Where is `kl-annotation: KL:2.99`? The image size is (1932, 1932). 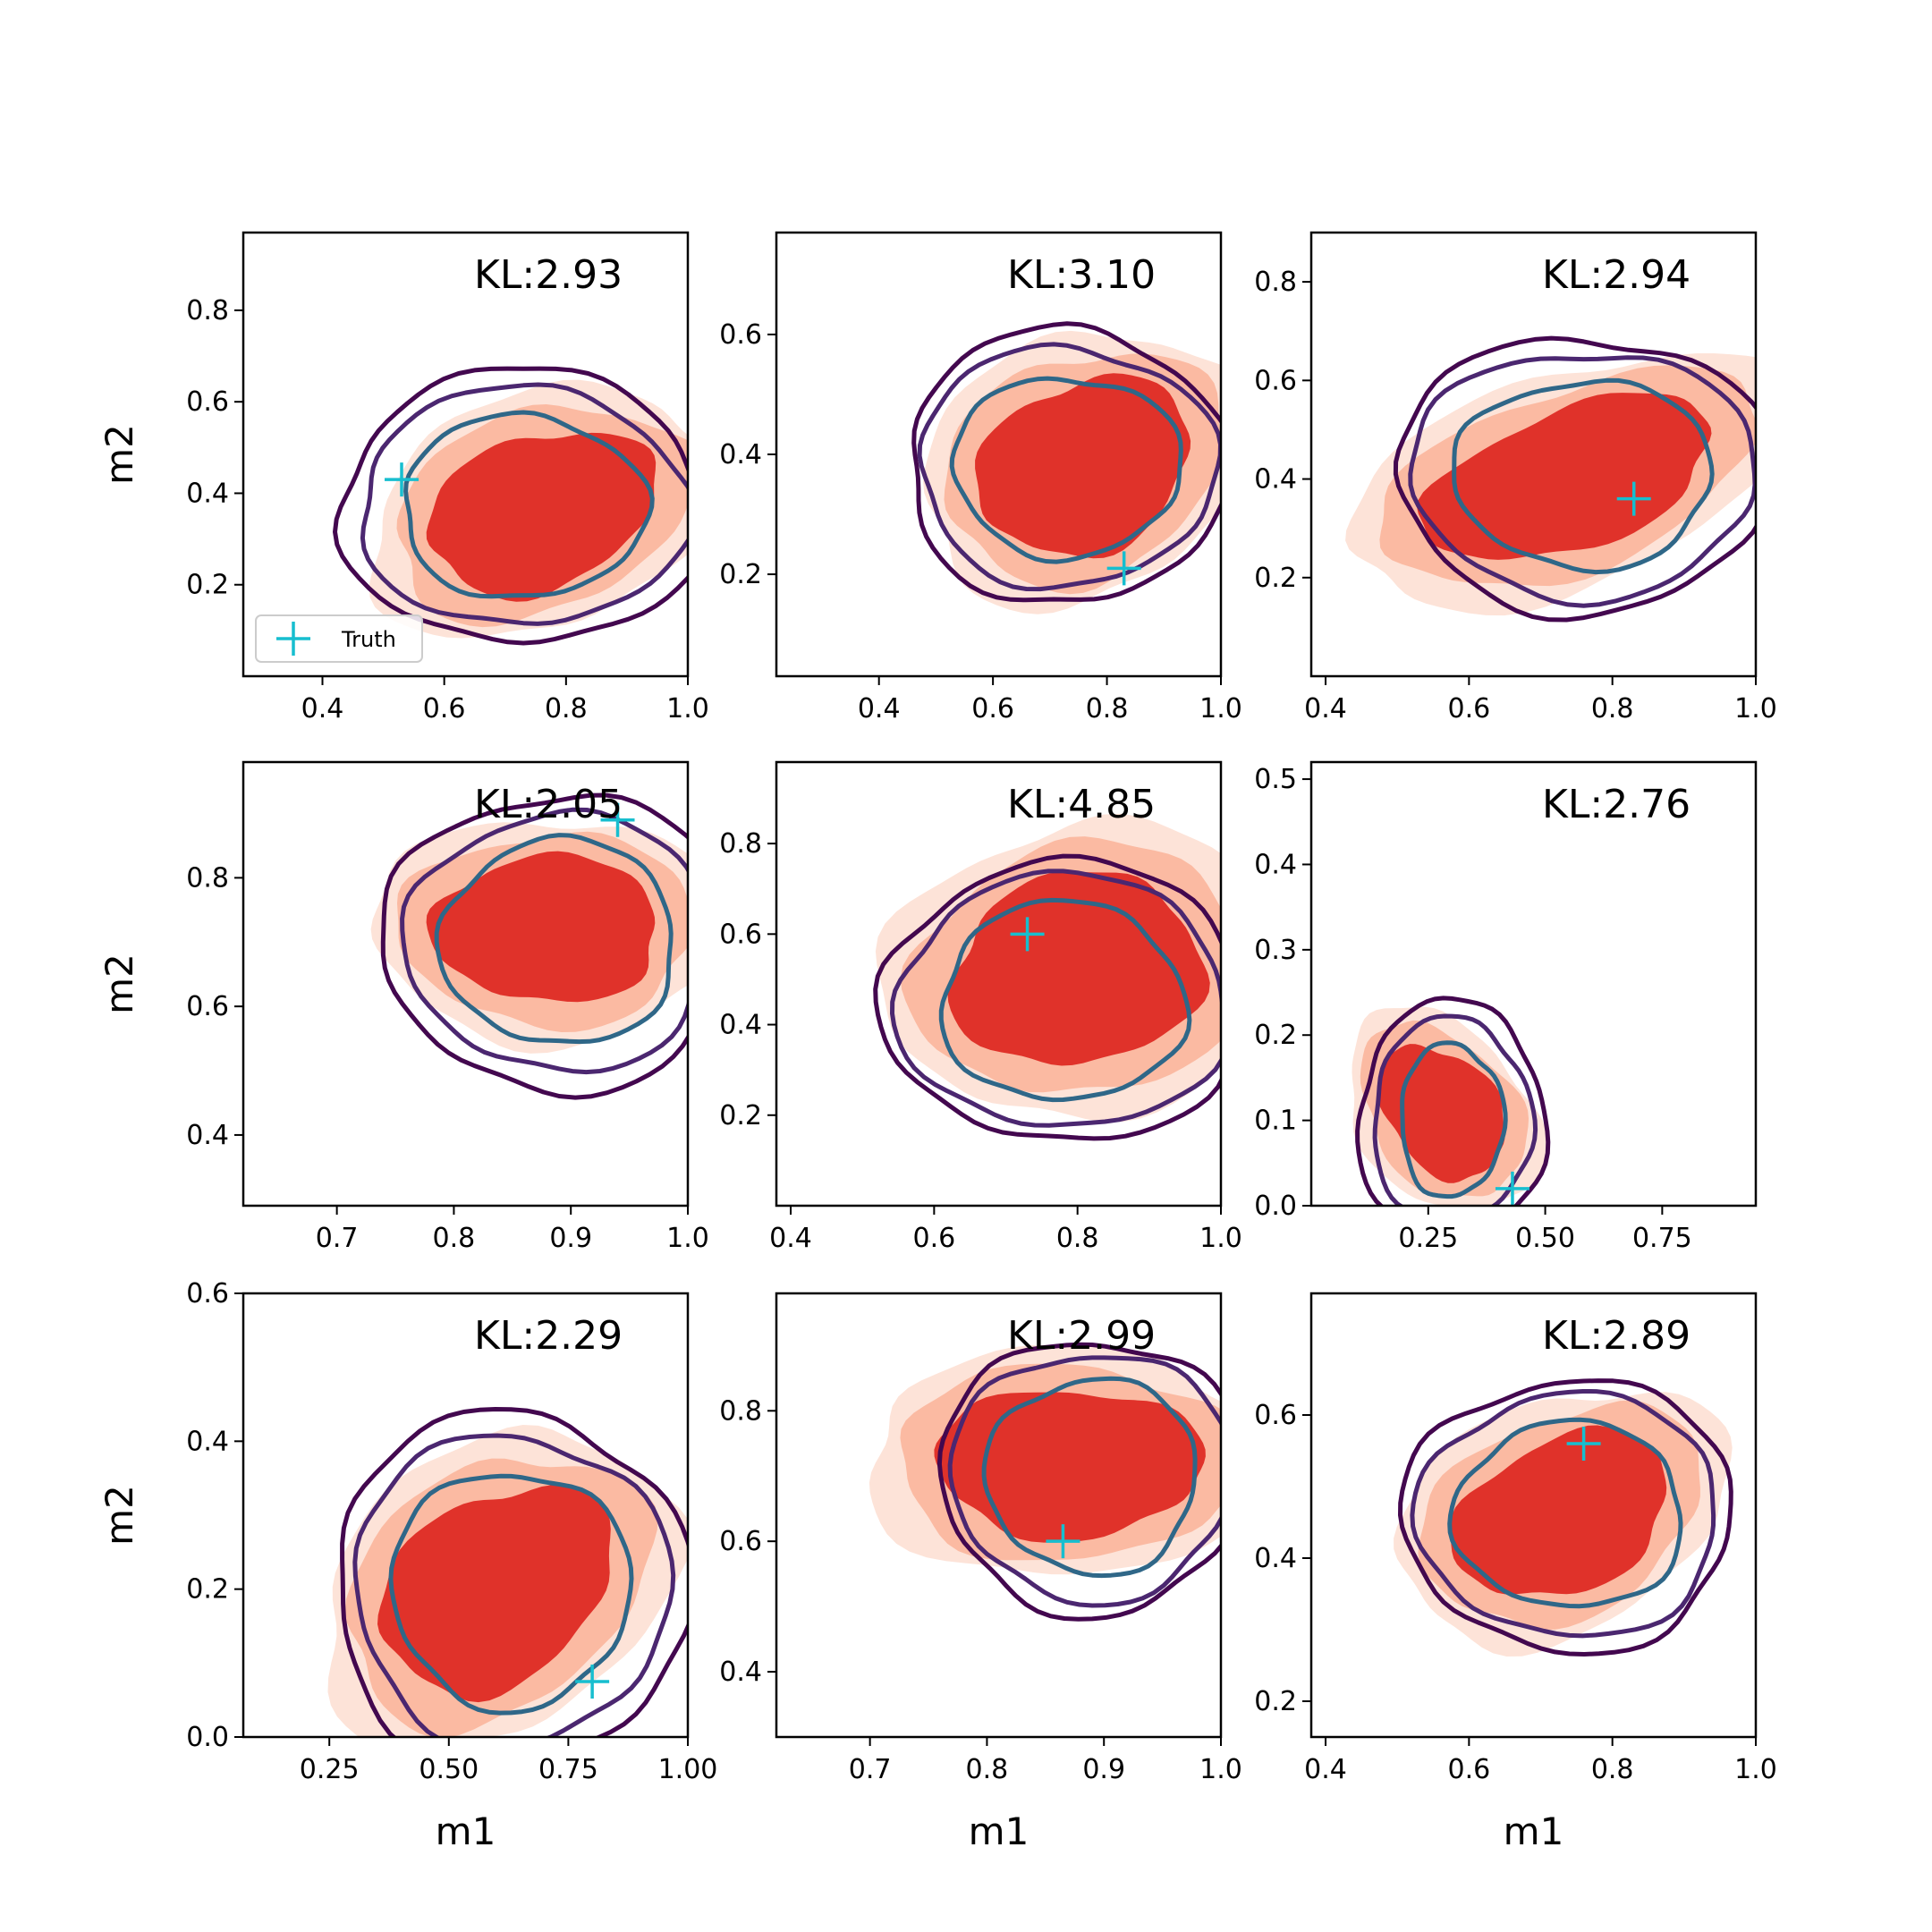
kl-annotation: KL:2.99 is located at coordinates (1081, 1336).